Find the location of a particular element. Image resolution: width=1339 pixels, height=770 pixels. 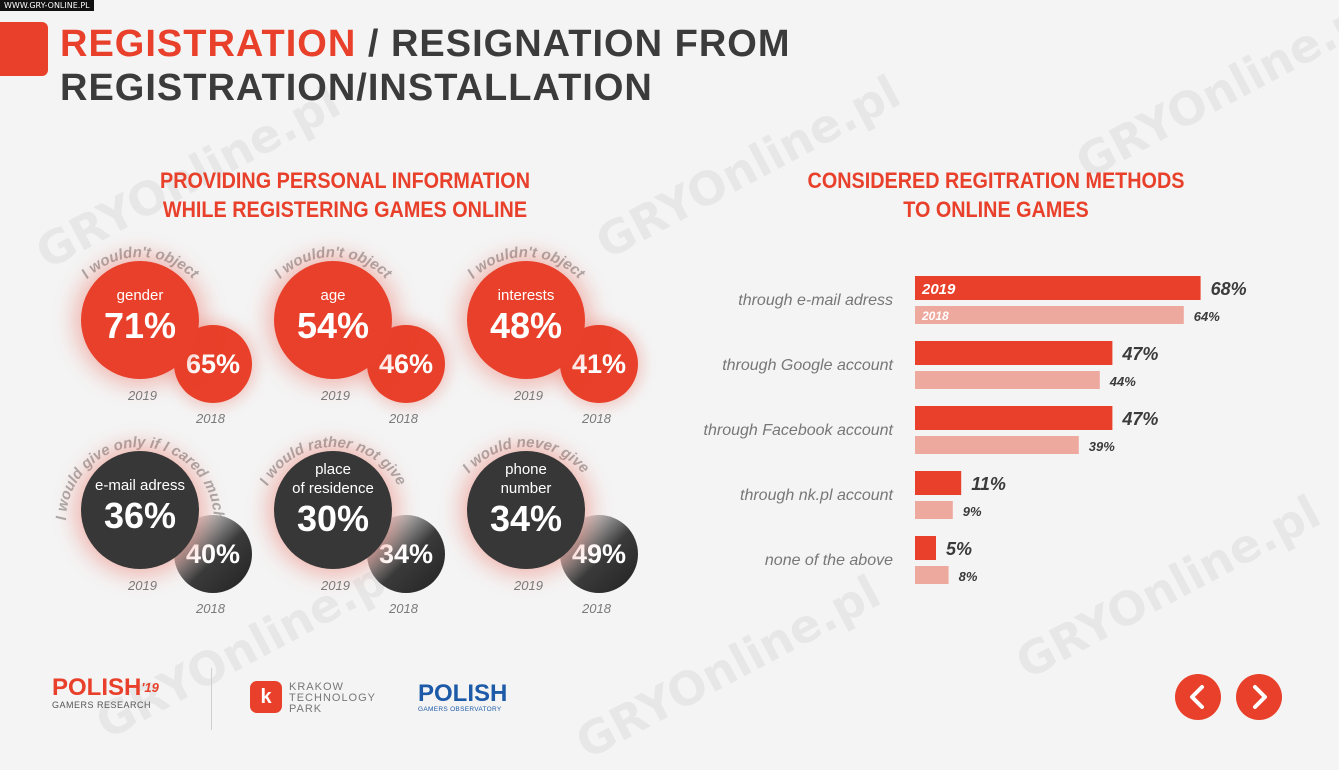

site-tag: WWW.GRY-ONLINE.PL is located at coordinates (47, 5).